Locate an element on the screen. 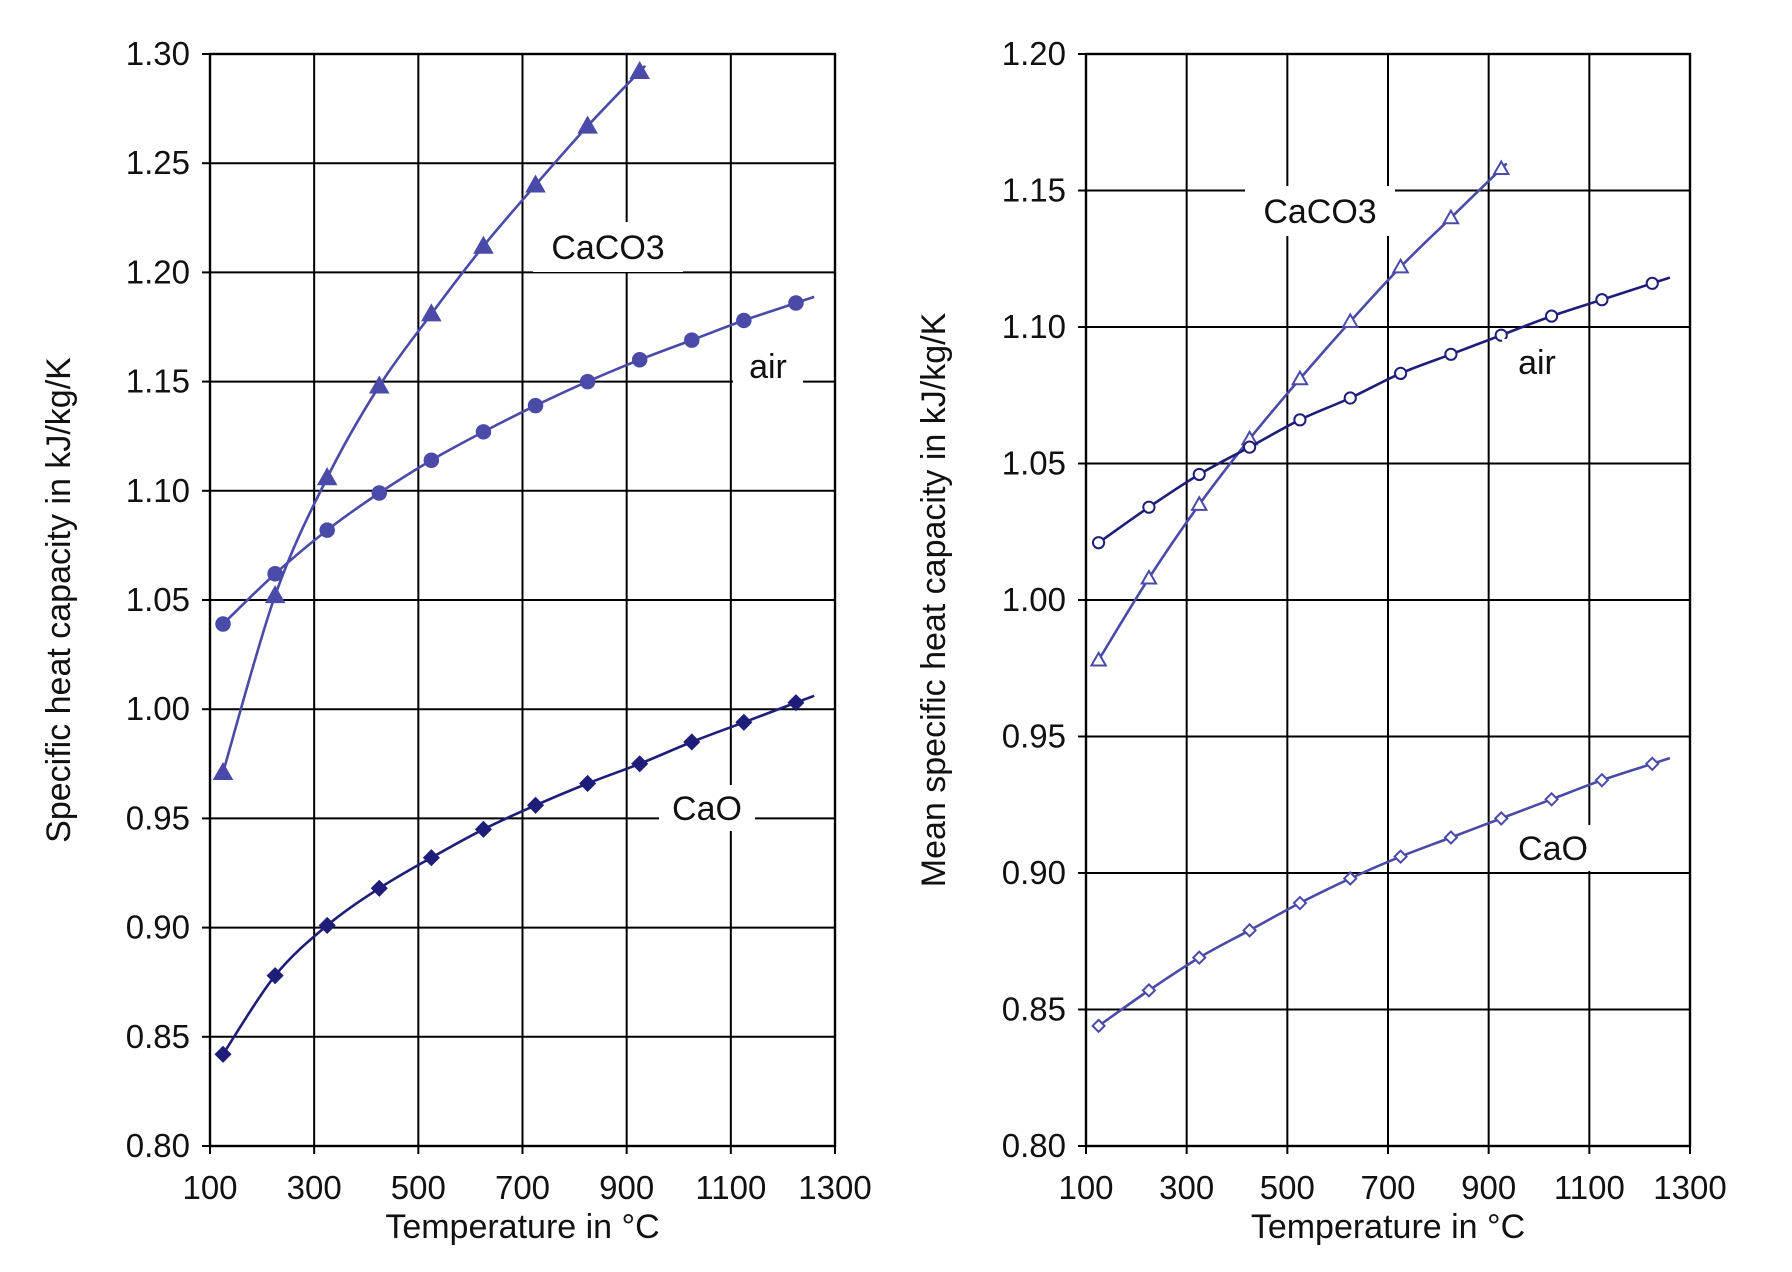 This screenshot has width=1792, height=1272. y-axis-label: Mean specific heat capacity in kJ/kg/K is located at coordinates (934, 599).